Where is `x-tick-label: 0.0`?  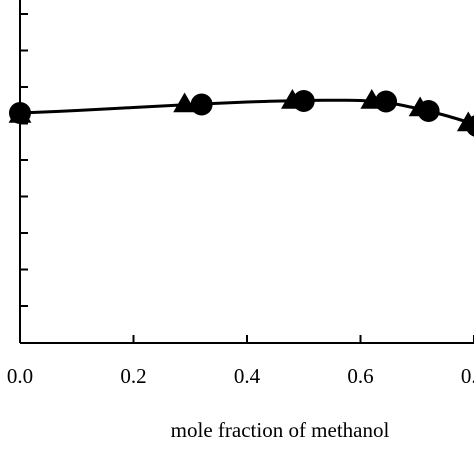
x-tick-label: 0.0 is located at coordinates (20, 376).